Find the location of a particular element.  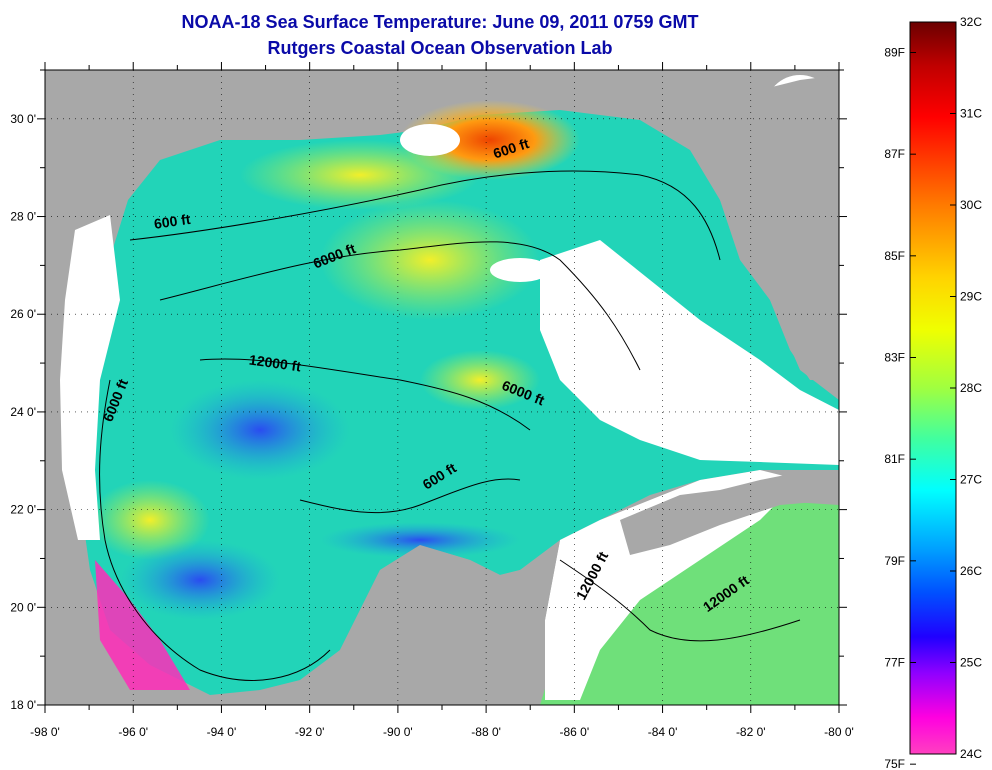

colorbar-celsius-label: 32C is located at coordinates (971, 22).